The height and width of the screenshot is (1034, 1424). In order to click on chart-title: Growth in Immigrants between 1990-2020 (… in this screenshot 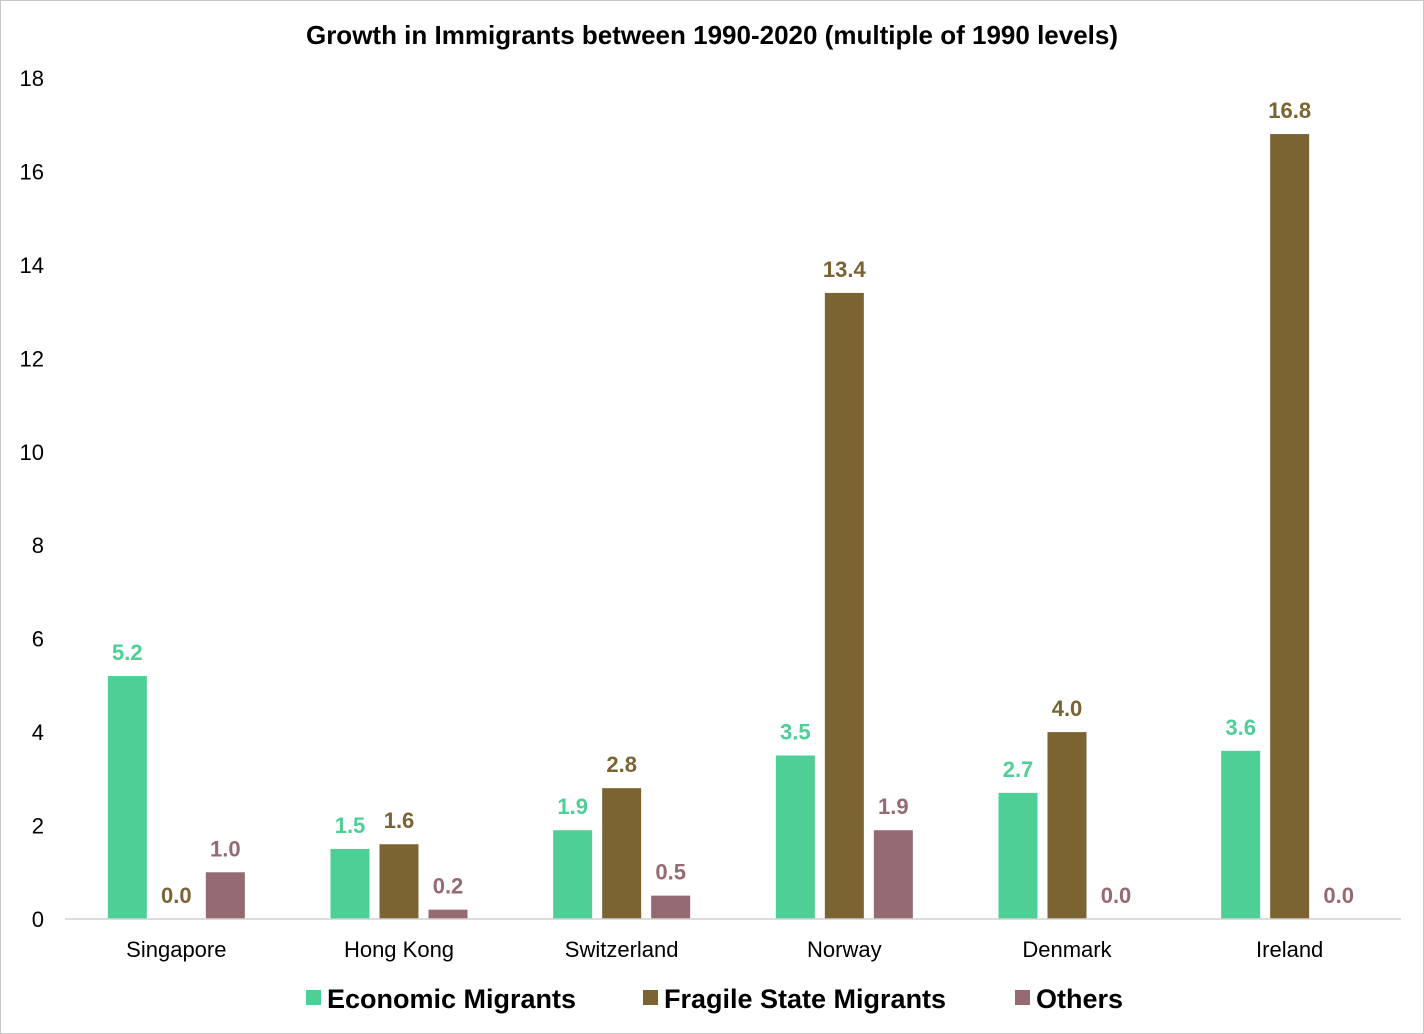, I will do `click(712, 35)`.